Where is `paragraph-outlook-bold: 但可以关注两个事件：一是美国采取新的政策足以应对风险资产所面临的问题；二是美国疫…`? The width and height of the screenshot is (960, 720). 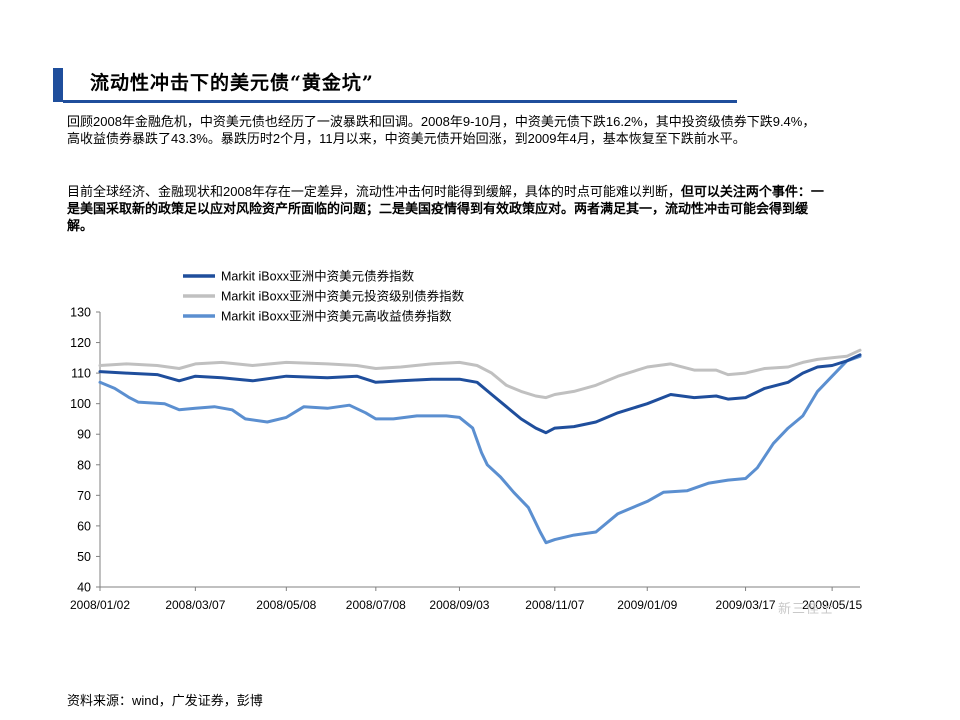 paragraph-outlook-bold: 但可以关注两个事件：一是美国采取新的政策足以应对风险资产所面临的问题；二是美国疫… is located at coordinates (445, 208).